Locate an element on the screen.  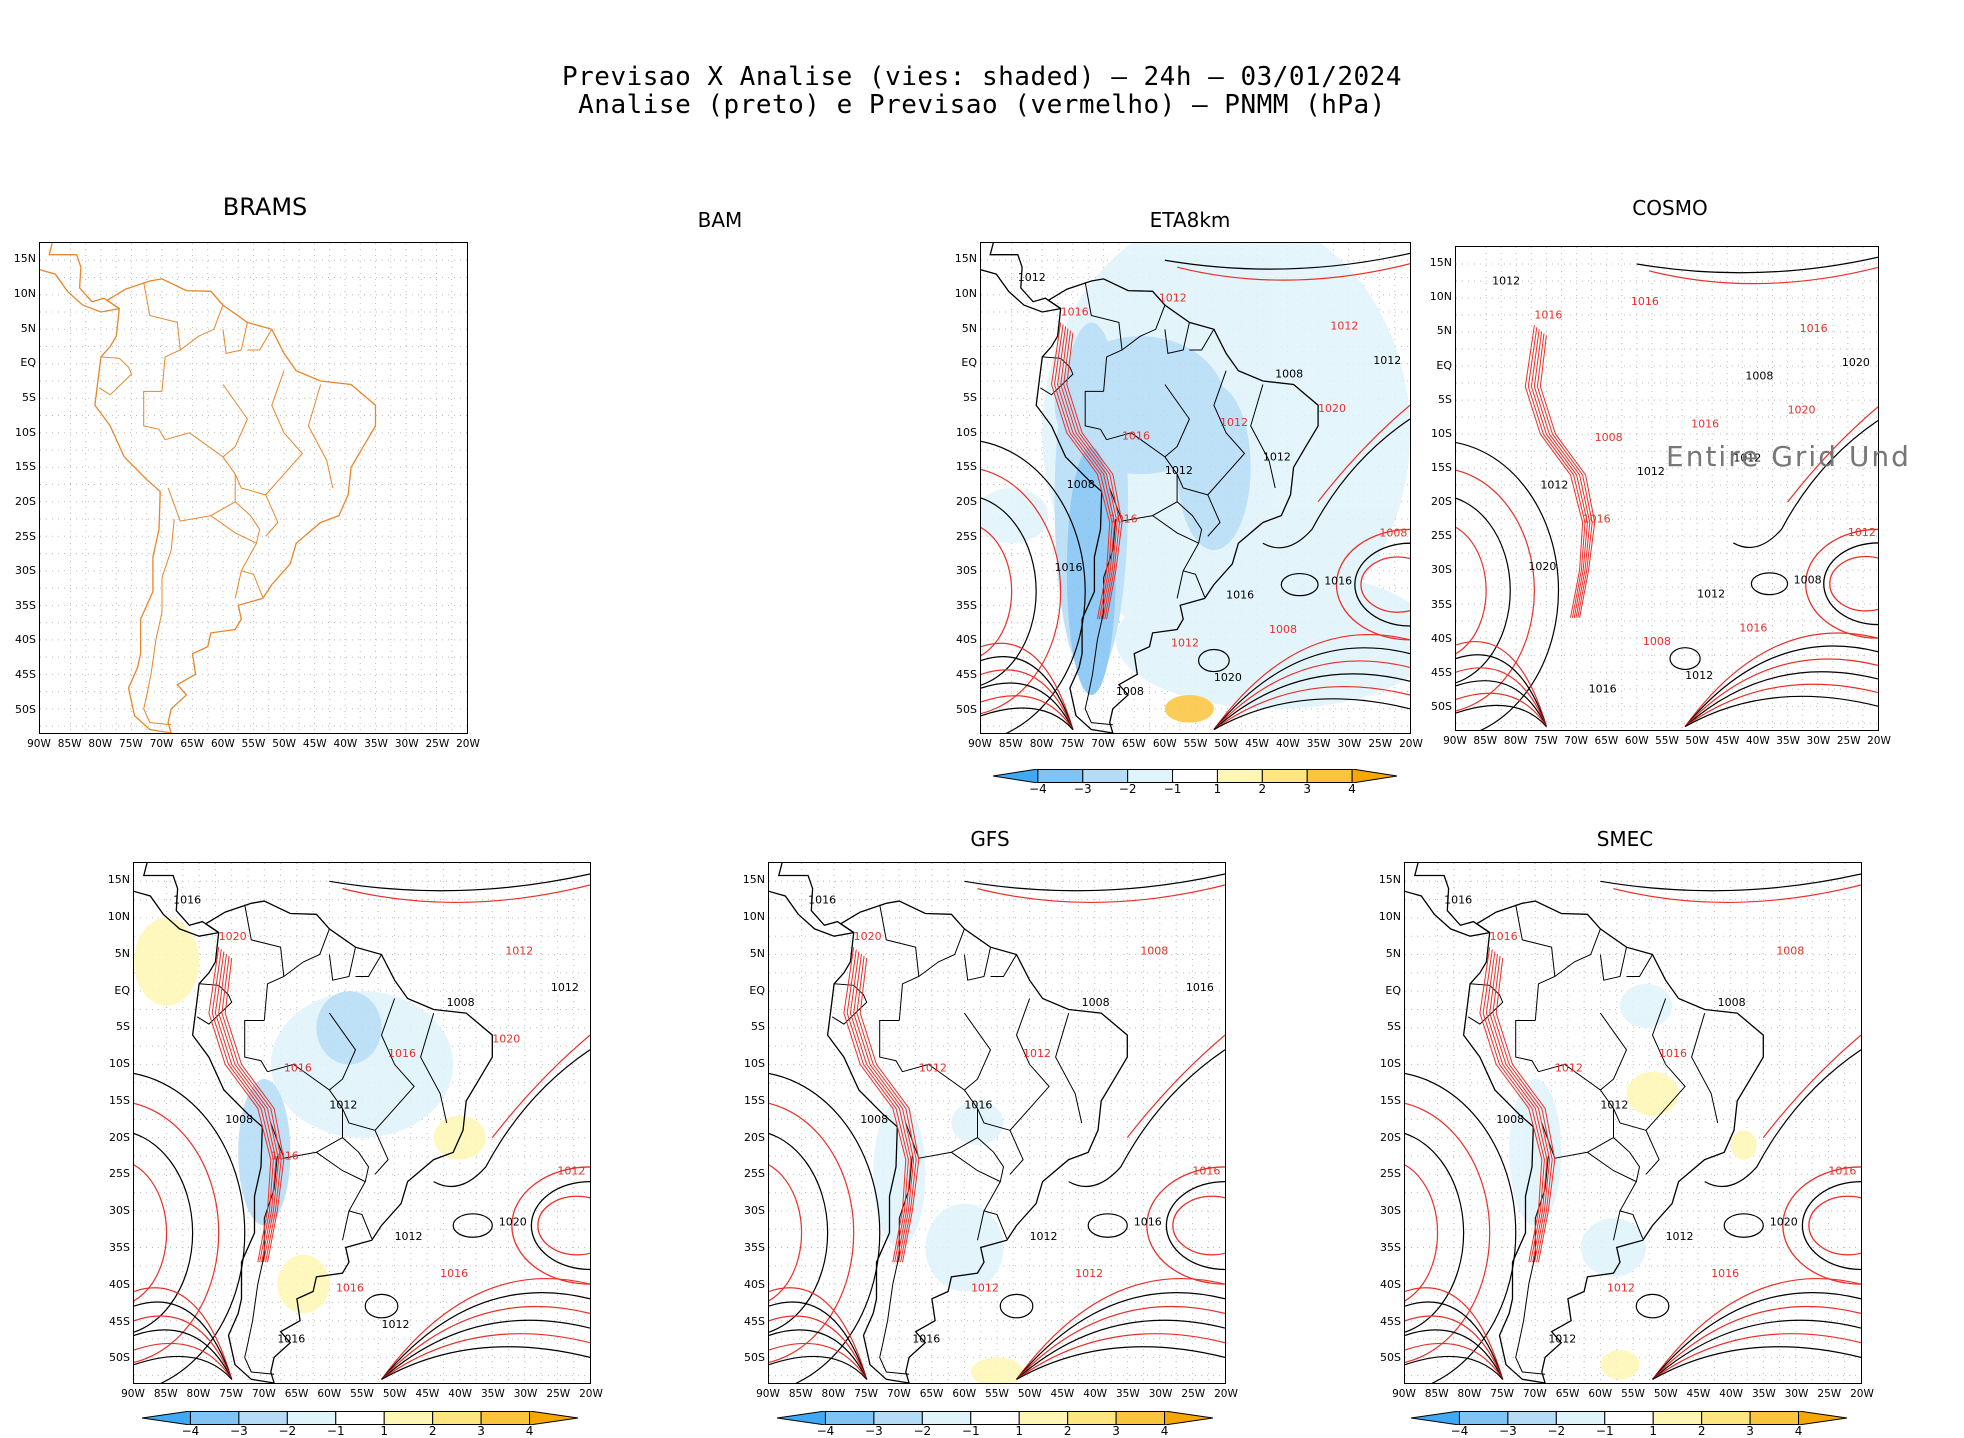
lat-label: 40S is located at coordinates (966, 640).